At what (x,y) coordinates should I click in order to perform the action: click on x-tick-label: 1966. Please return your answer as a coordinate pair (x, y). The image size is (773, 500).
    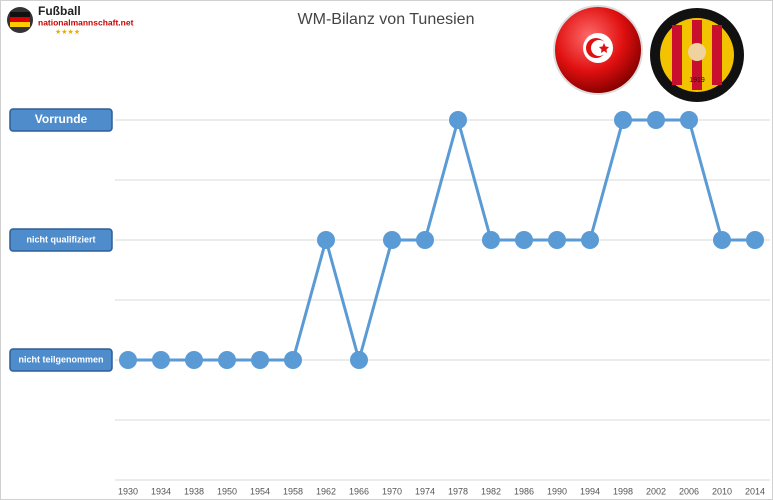
    Looking at the image, I should click on (359, 491).